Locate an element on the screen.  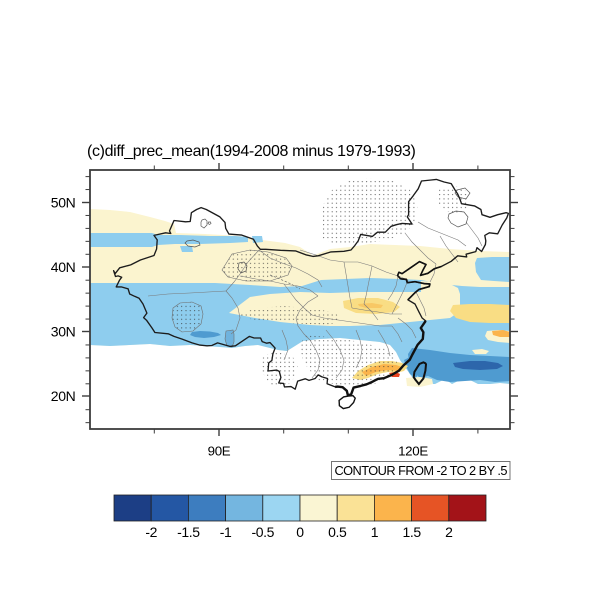
svg-text: -1 is located at coordinates (226, 532).